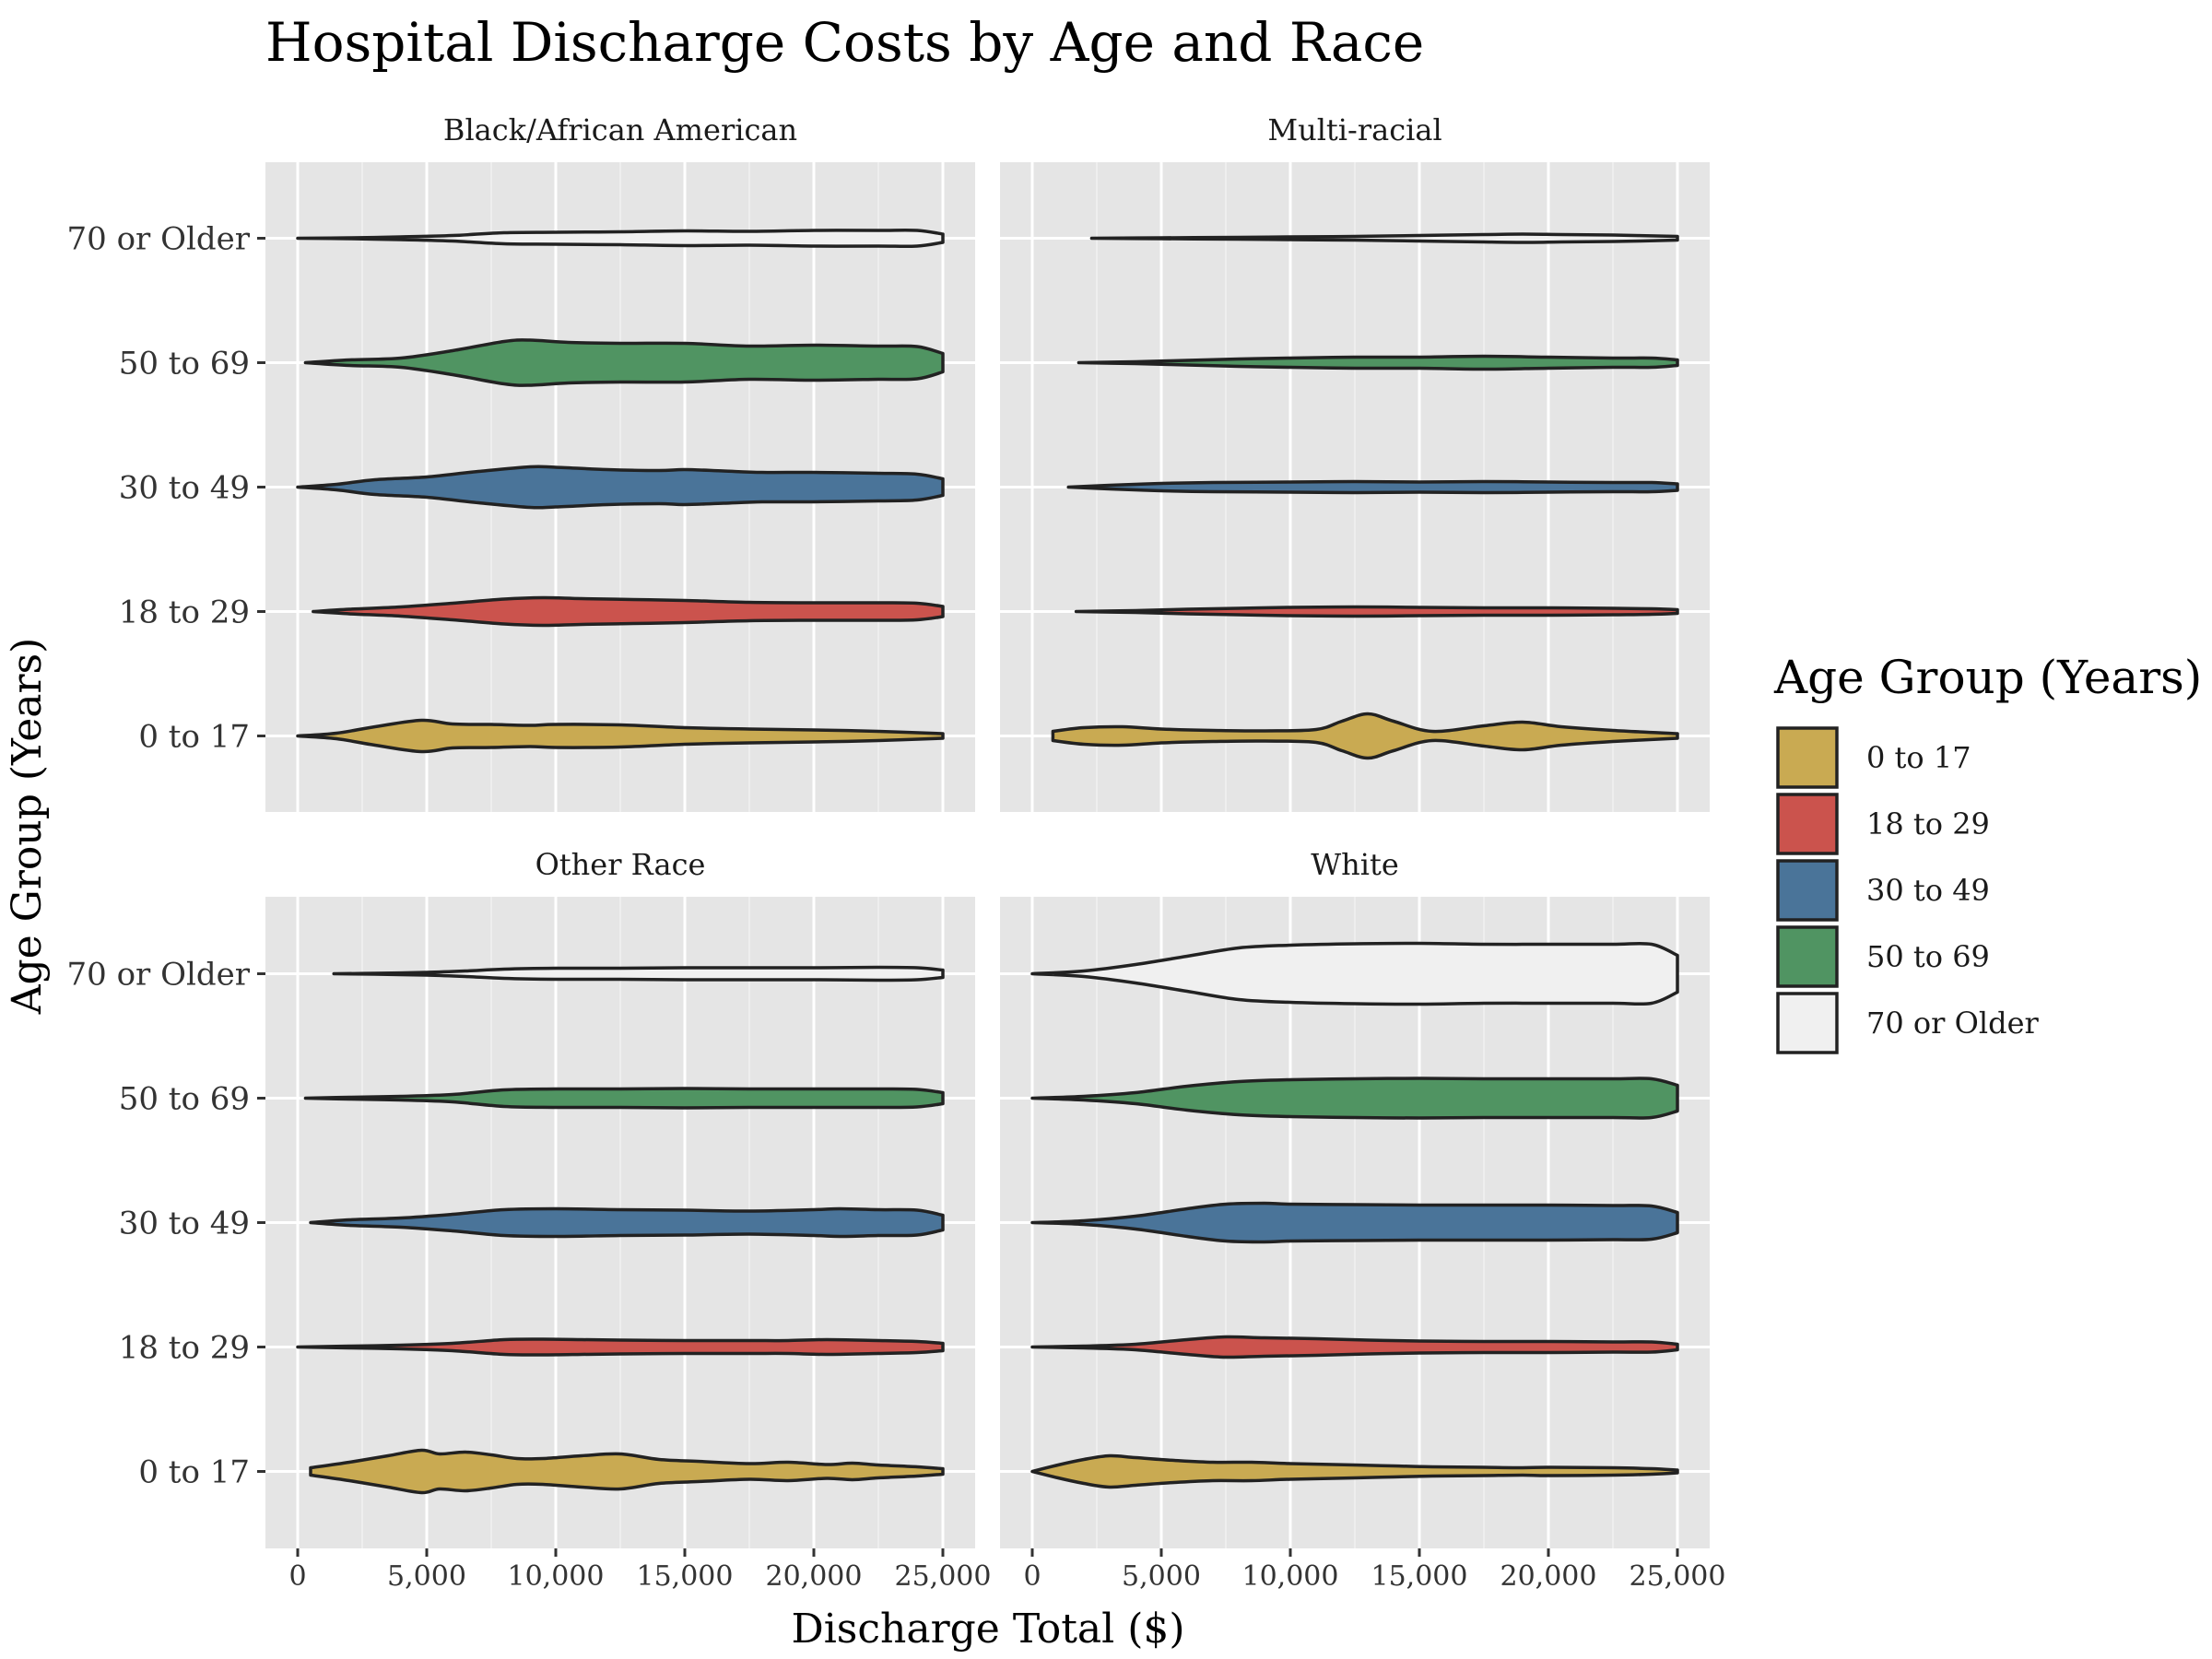 The width and height of the screenshot is (2212, 1659). I want to click on legend-label: 0 to 17, so click(1918, 757).